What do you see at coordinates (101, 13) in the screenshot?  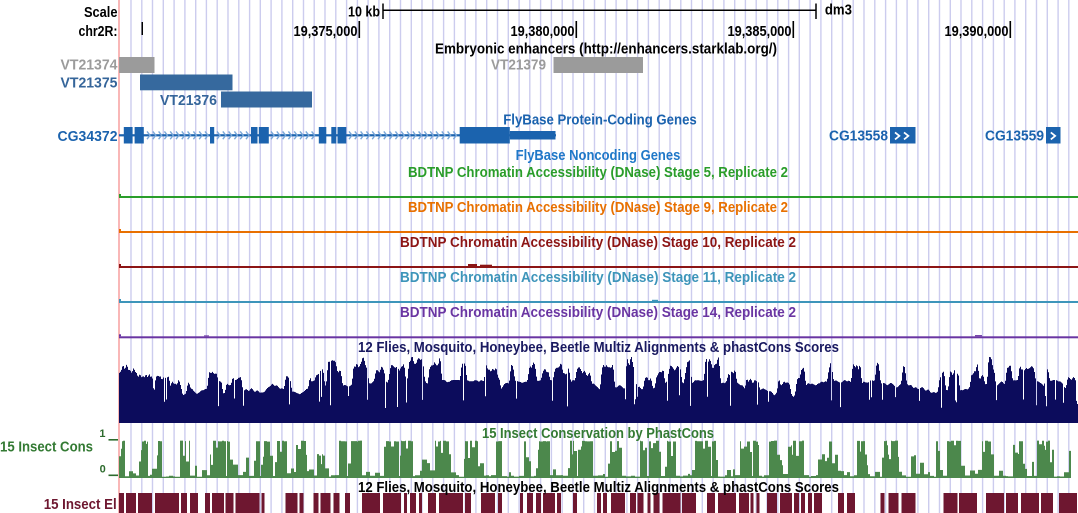 I see `svg-text: Scale` at bounding box center [101, 13].